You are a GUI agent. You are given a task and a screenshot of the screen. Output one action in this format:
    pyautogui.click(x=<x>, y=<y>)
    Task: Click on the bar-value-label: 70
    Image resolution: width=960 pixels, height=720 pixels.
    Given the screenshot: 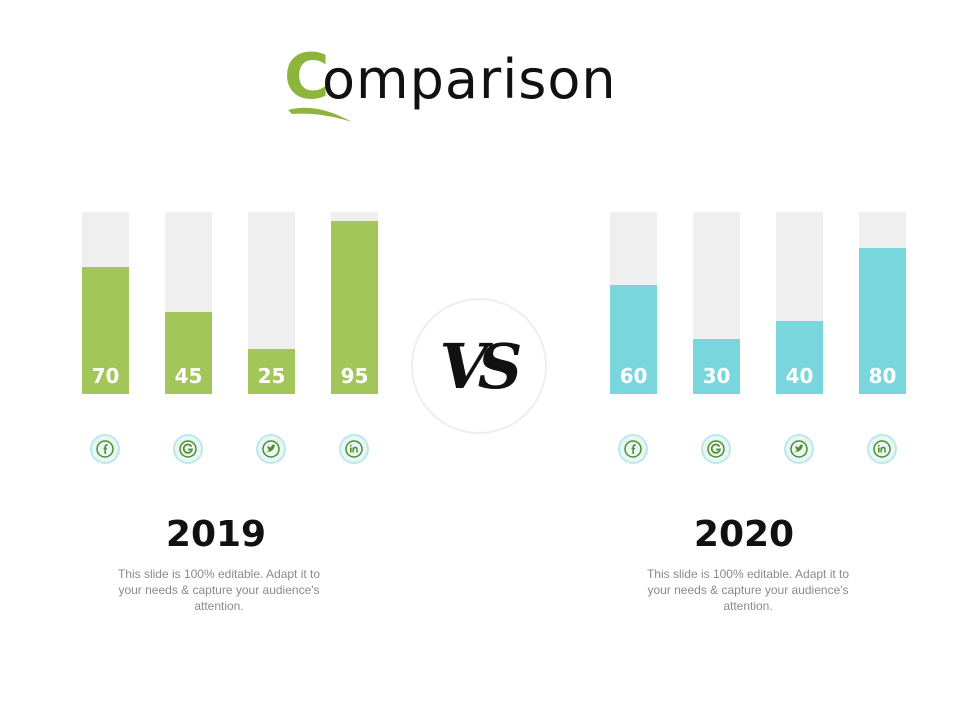 What is the action you would take?
    pyautogui.click(x=105, y=376)
    